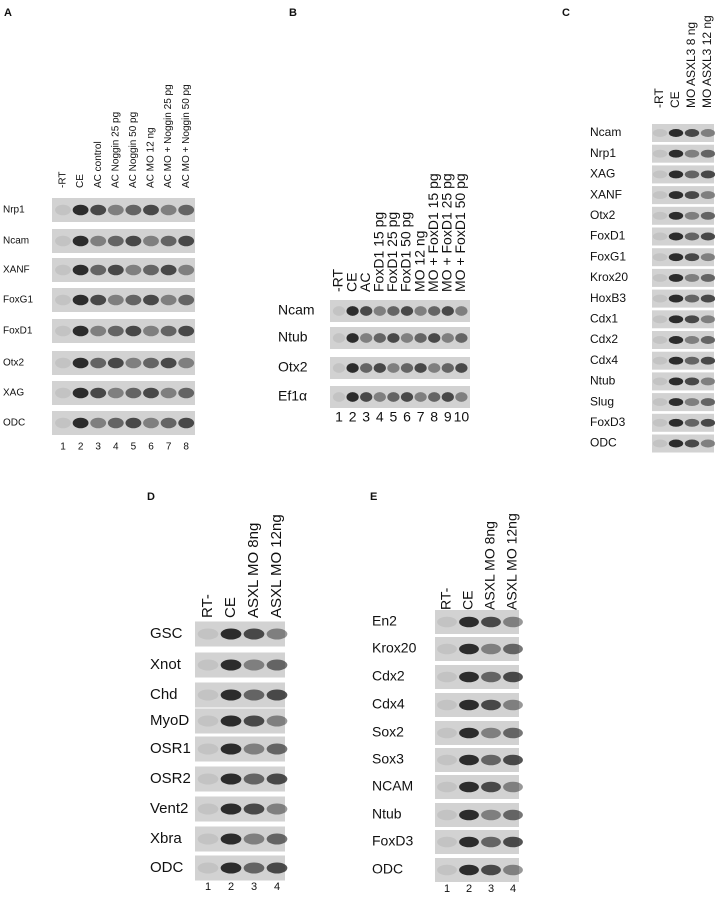  Describe the element at coordinates (373, 497) in the screenshot. I see `panel-label: E` at that location.